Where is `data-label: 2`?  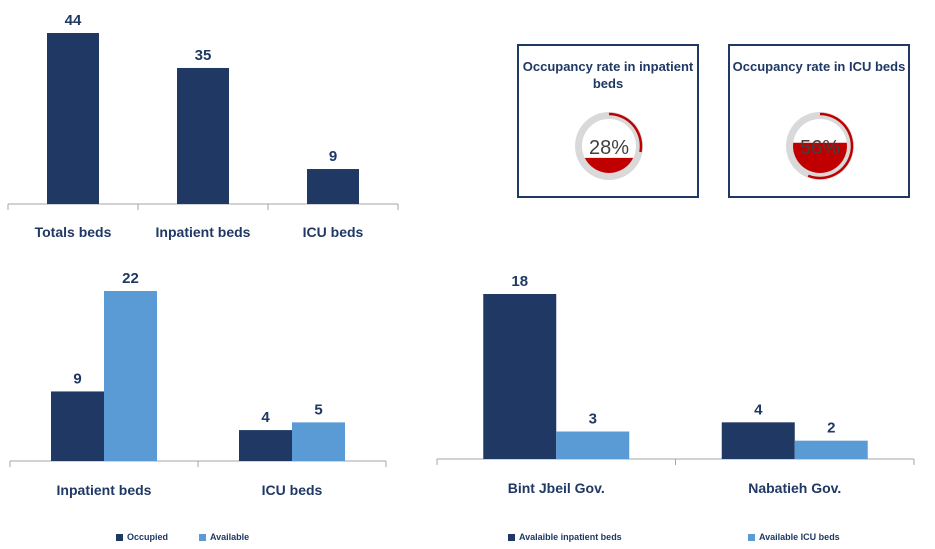
data-label: 2 is located at coordinates (831, 428).